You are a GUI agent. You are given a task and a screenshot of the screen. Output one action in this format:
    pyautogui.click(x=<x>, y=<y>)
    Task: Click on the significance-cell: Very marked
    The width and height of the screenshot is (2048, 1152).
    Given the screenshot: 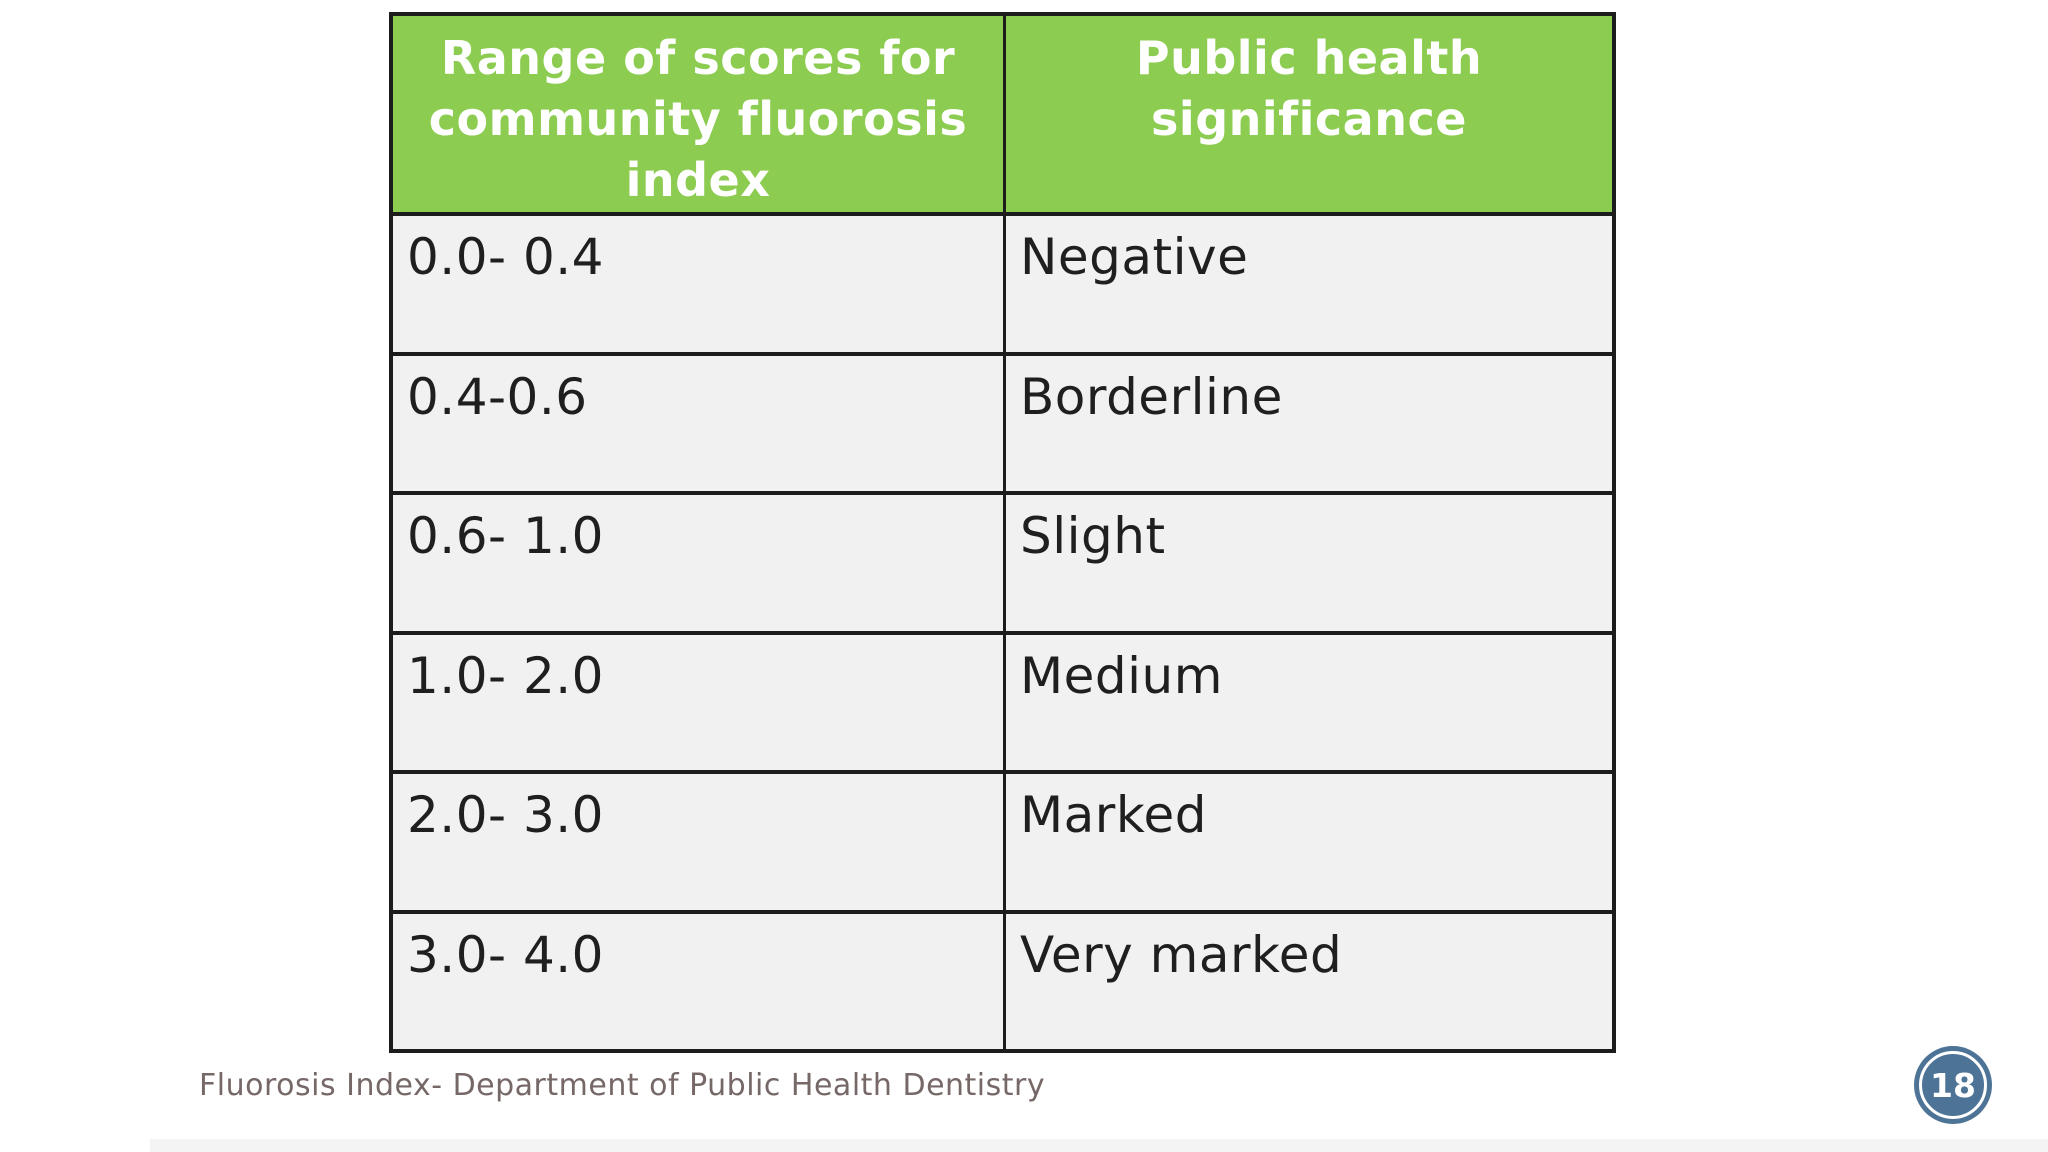 What is the action you would take?
    pyautogui.click(x=1181, y=954)
    